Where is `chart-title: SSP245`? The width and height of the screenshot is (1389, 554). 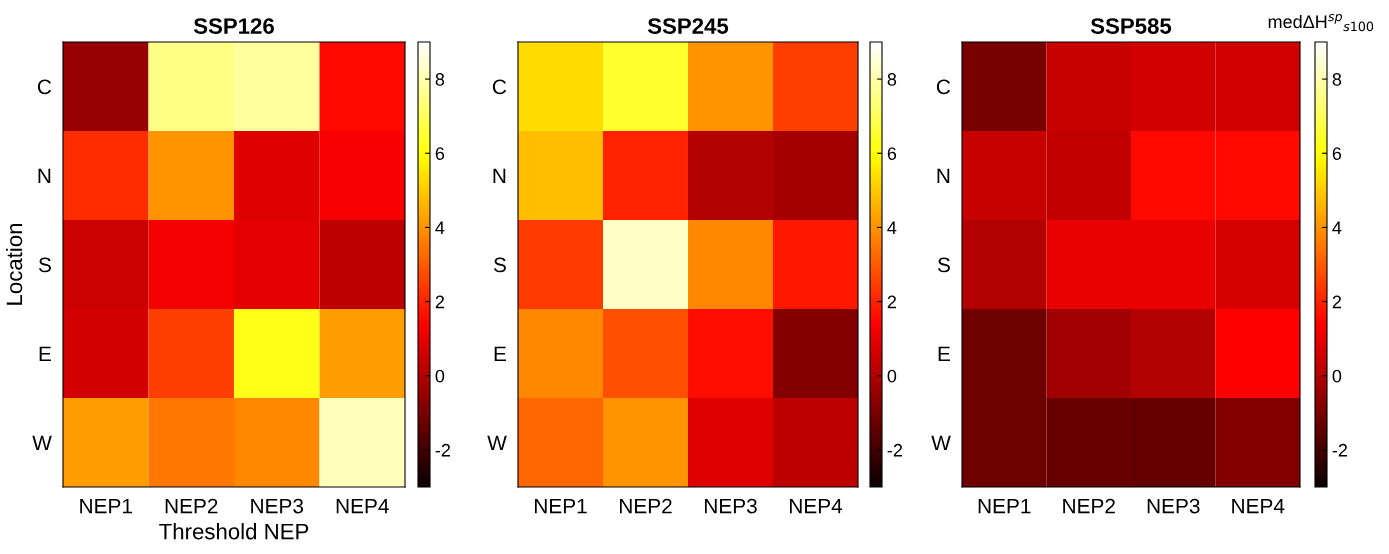 chart-title: SSP245 is located at coordinates (688, 26).